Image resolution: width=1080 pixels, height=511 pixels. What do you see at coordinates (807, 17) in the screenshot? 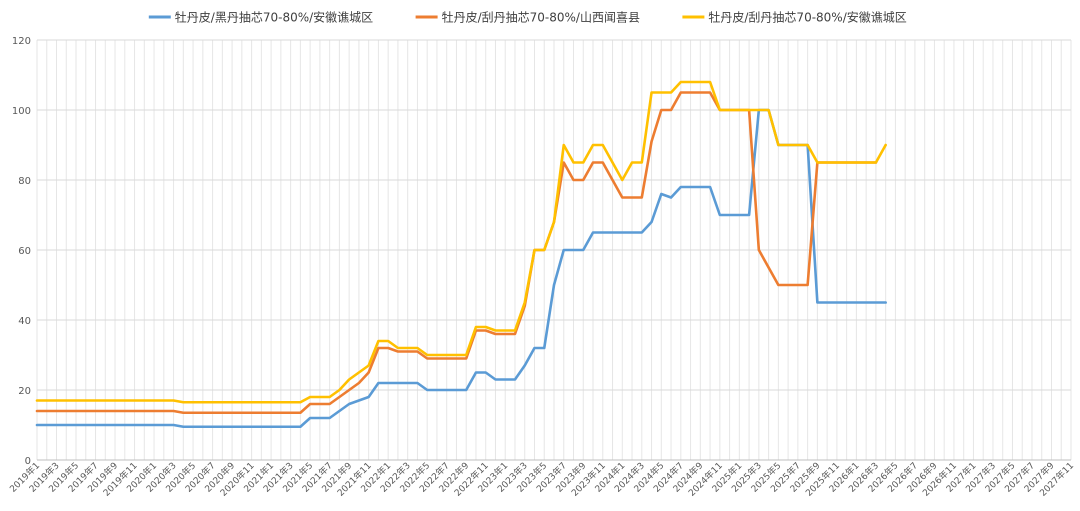
I see `legend-label: 牡丹皮/刮丹抽芯70-80%/安徽谯城区` at bounding box center [807, 17].